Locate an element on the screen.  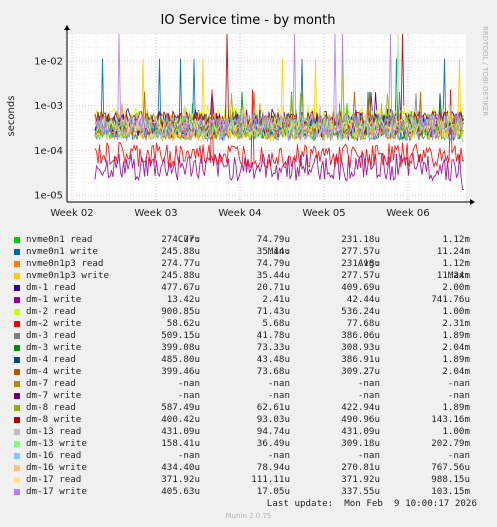
legend-value-cur: 399.08u is located at coordinates (180, 347).